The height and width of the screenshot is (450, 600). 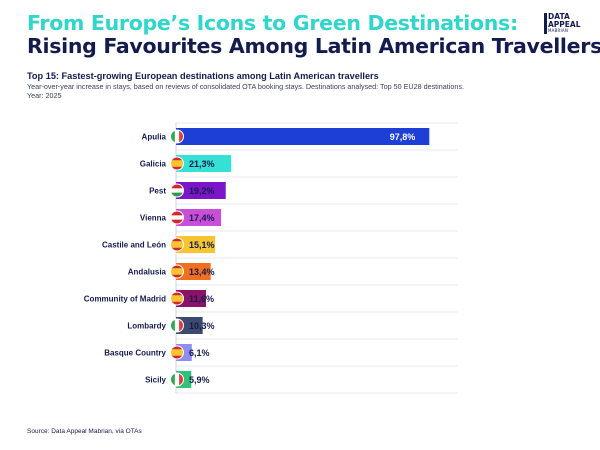 I want to click on category-label: Basque Country, so click(x=135, y=353).